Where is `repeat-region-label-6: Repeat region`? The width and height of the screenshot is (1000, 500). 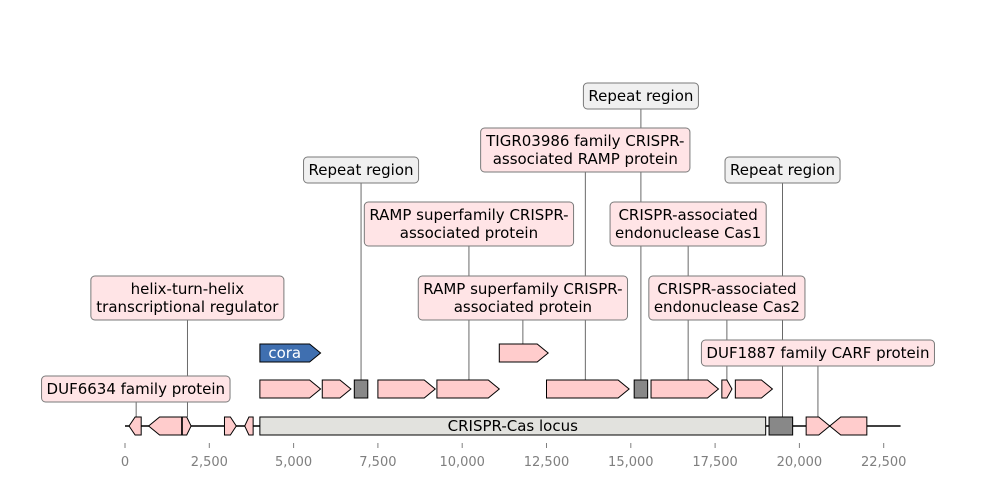 repeat-region-label-6: Repeat region is located at coordinates (640, 96).